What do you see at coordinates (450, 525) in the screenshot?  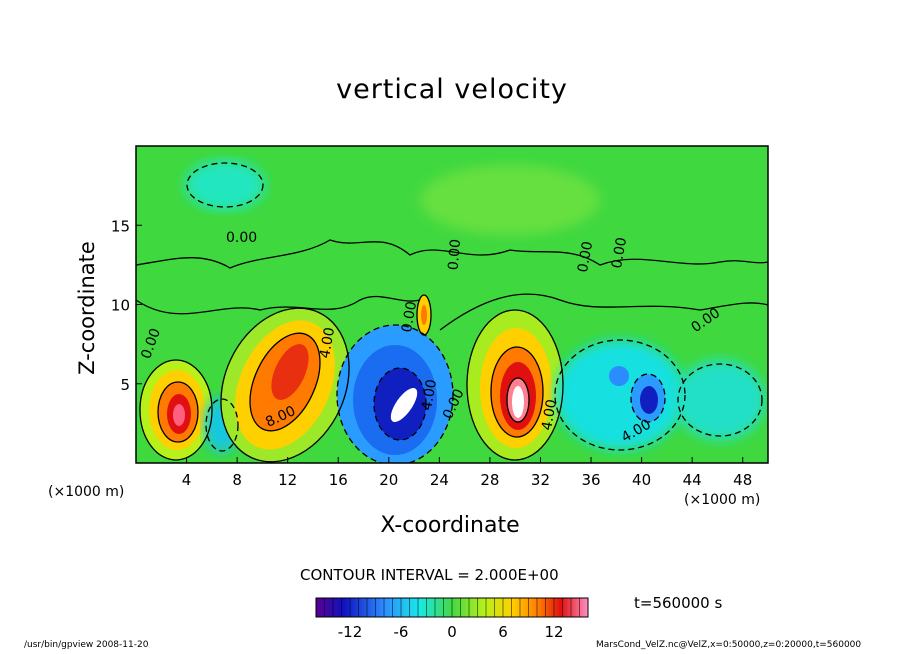 I see `x-axis-label: X-coordinate` at bounding box center [450, 525].